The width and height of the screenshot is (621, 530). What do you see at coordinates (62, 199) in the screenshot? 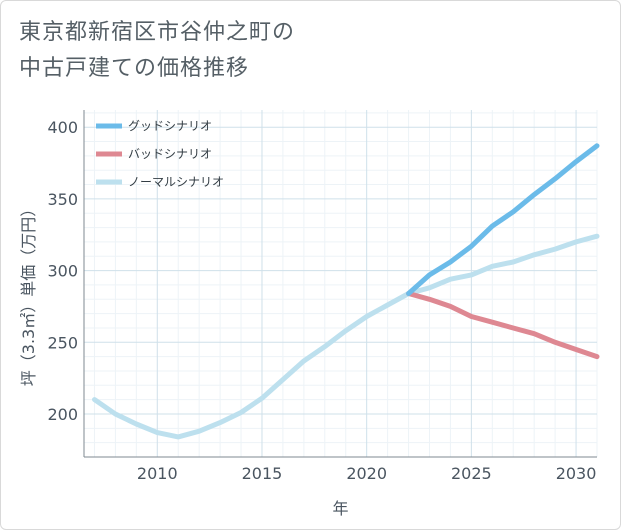
I see `y-tick-label: 350` at bounding box center [62, 199].